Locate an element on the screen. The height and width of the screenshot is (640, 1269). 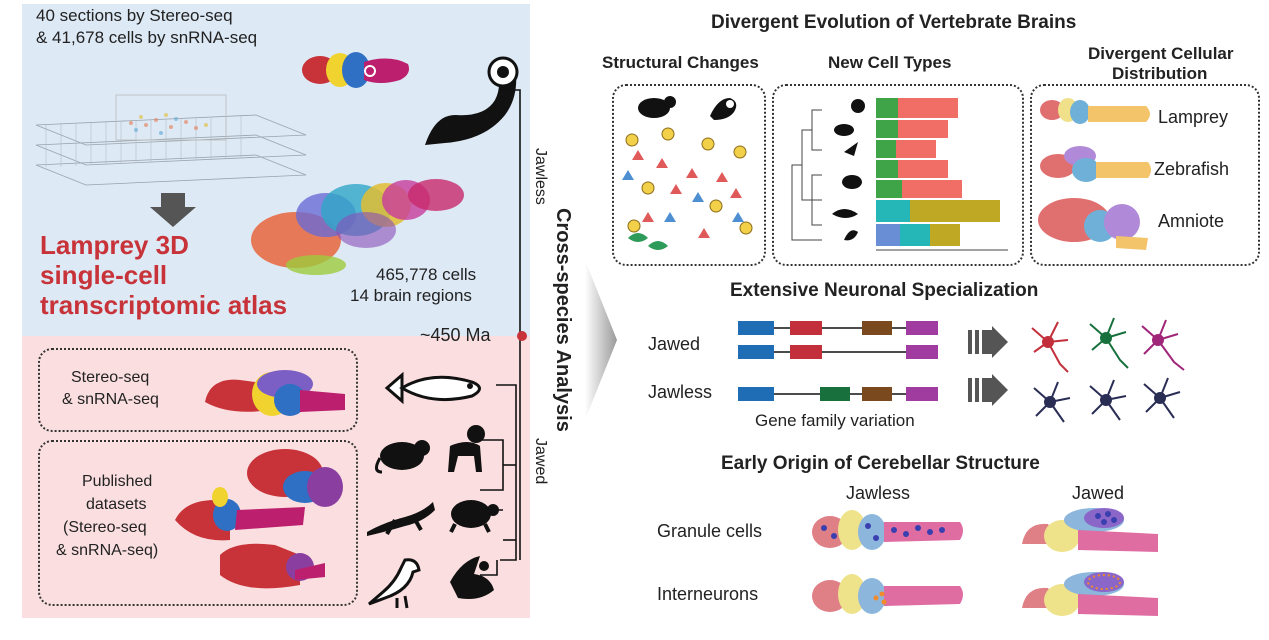
neuron-icons is located at coordinates (1108, 370).